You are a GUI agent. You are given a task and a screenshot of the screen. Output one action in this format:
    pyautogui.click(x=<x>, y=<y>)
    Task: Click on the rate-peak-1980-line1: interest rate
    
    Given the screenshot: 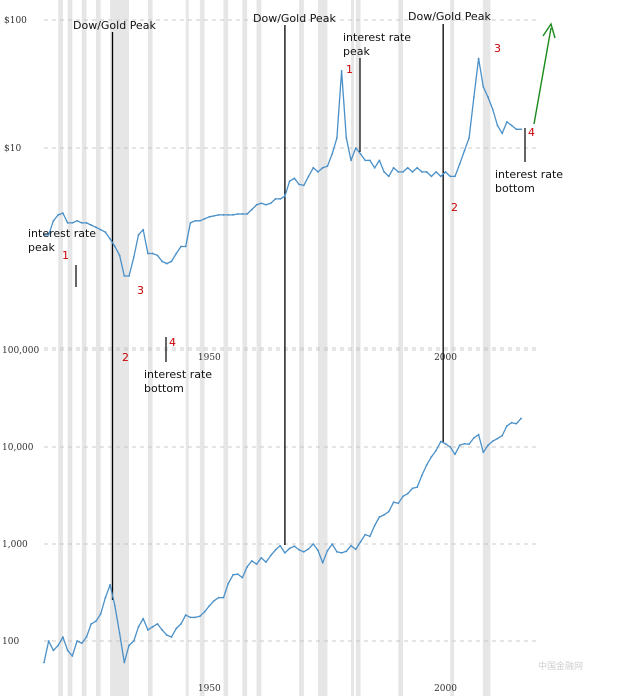 What is the action you would take?
    pyautogui.click(x=377, y=37)
    